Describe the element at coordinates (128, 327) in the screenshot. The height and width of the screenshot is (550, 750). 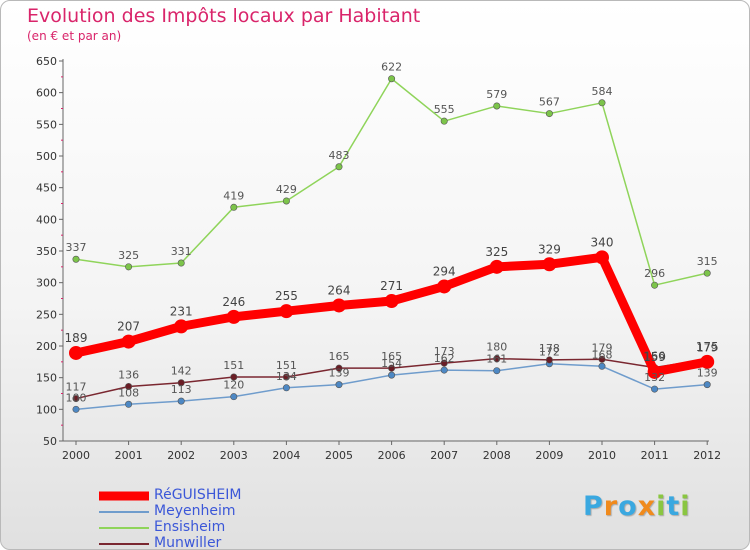
I see `data-label-reguisheim: 207` at that location.